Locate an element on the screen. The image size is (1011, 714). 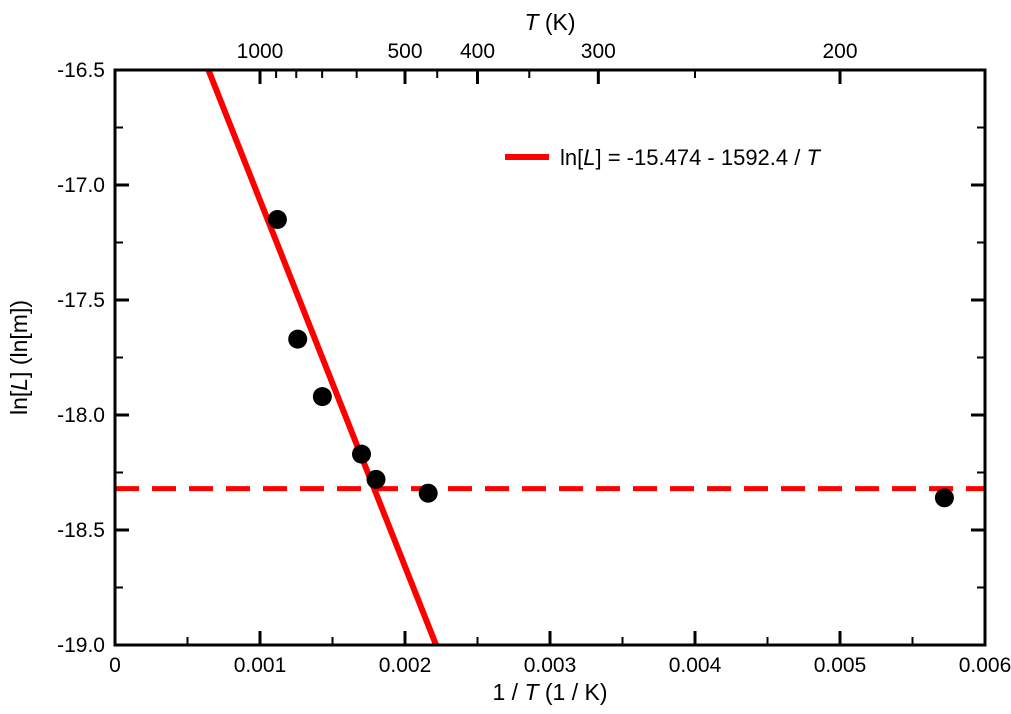
y-axis-title: ln[L] (ln[m]) is located at coordinates (19, 357).